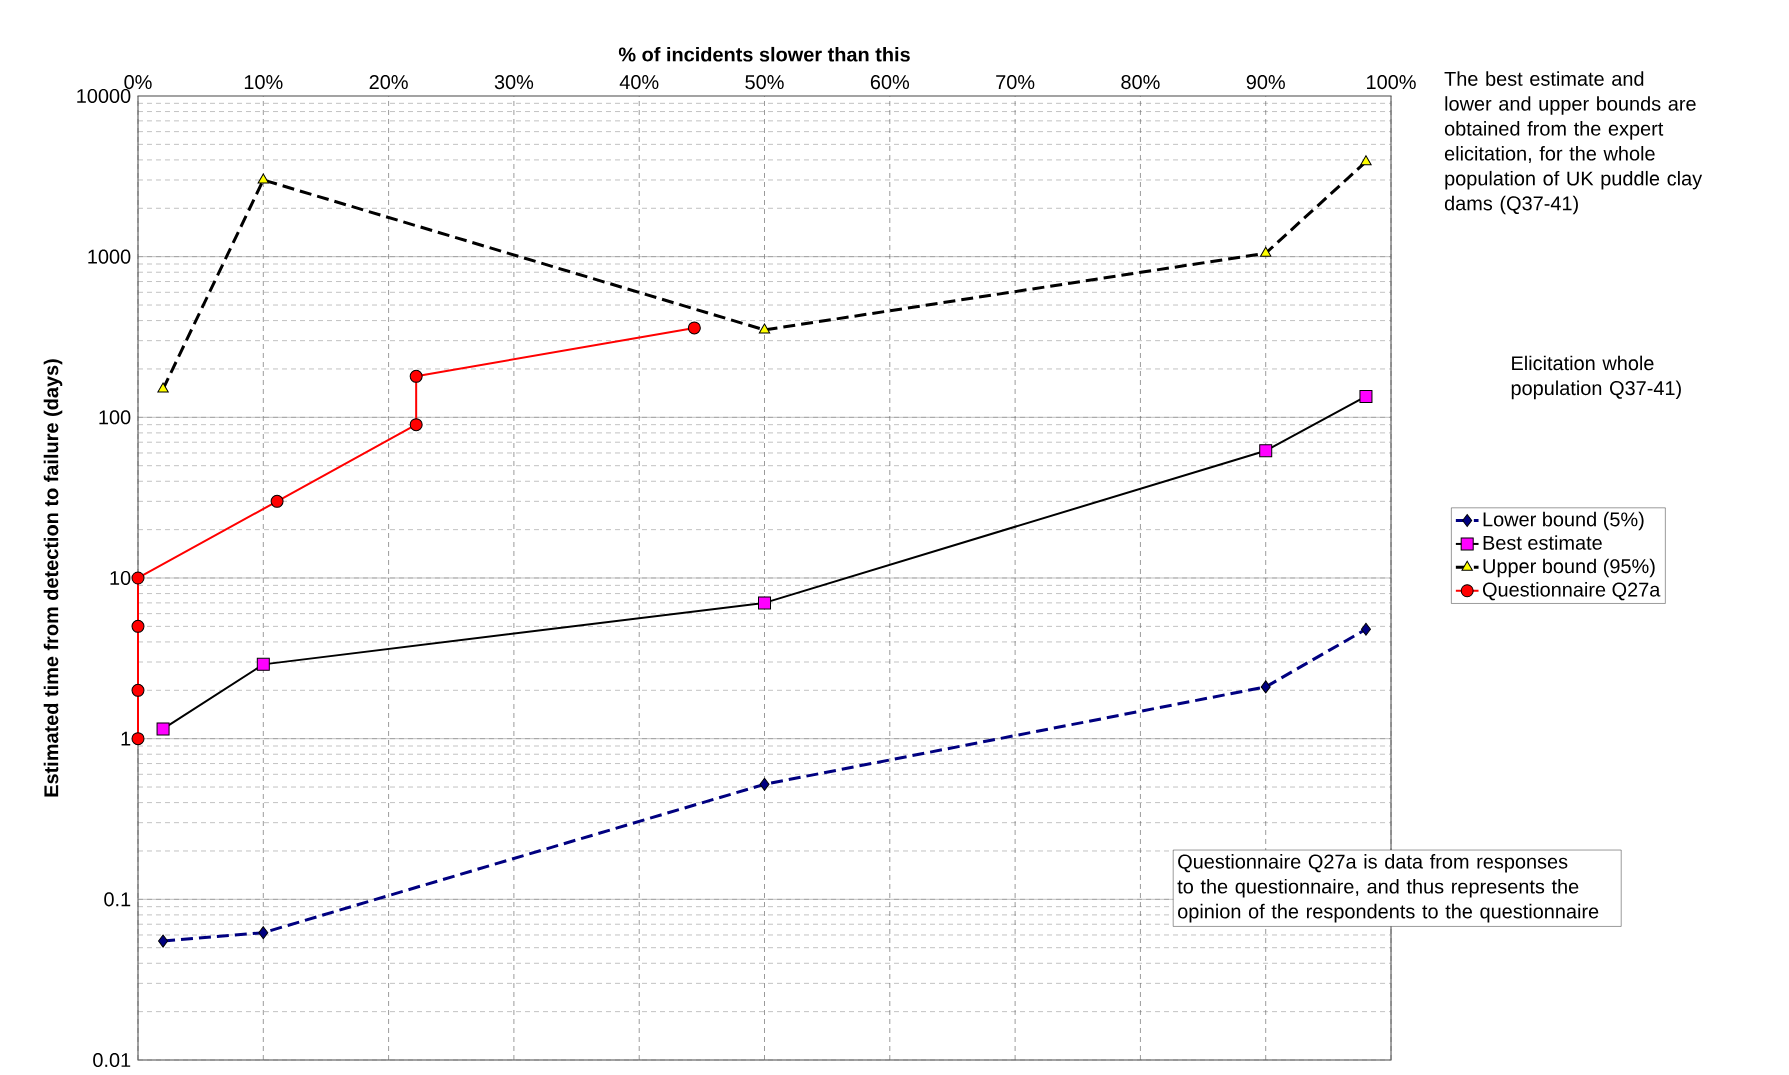 This screenshot has width=1789, height=1075. I want to click on x-tick-label: 60%, so click(890, 82).